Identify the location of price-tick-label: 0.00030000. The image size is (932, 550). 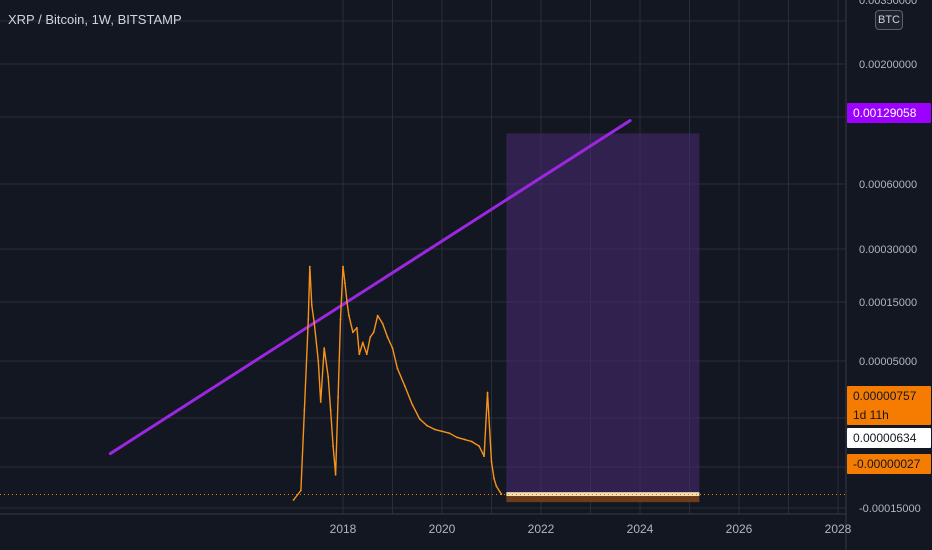
(888, 250).